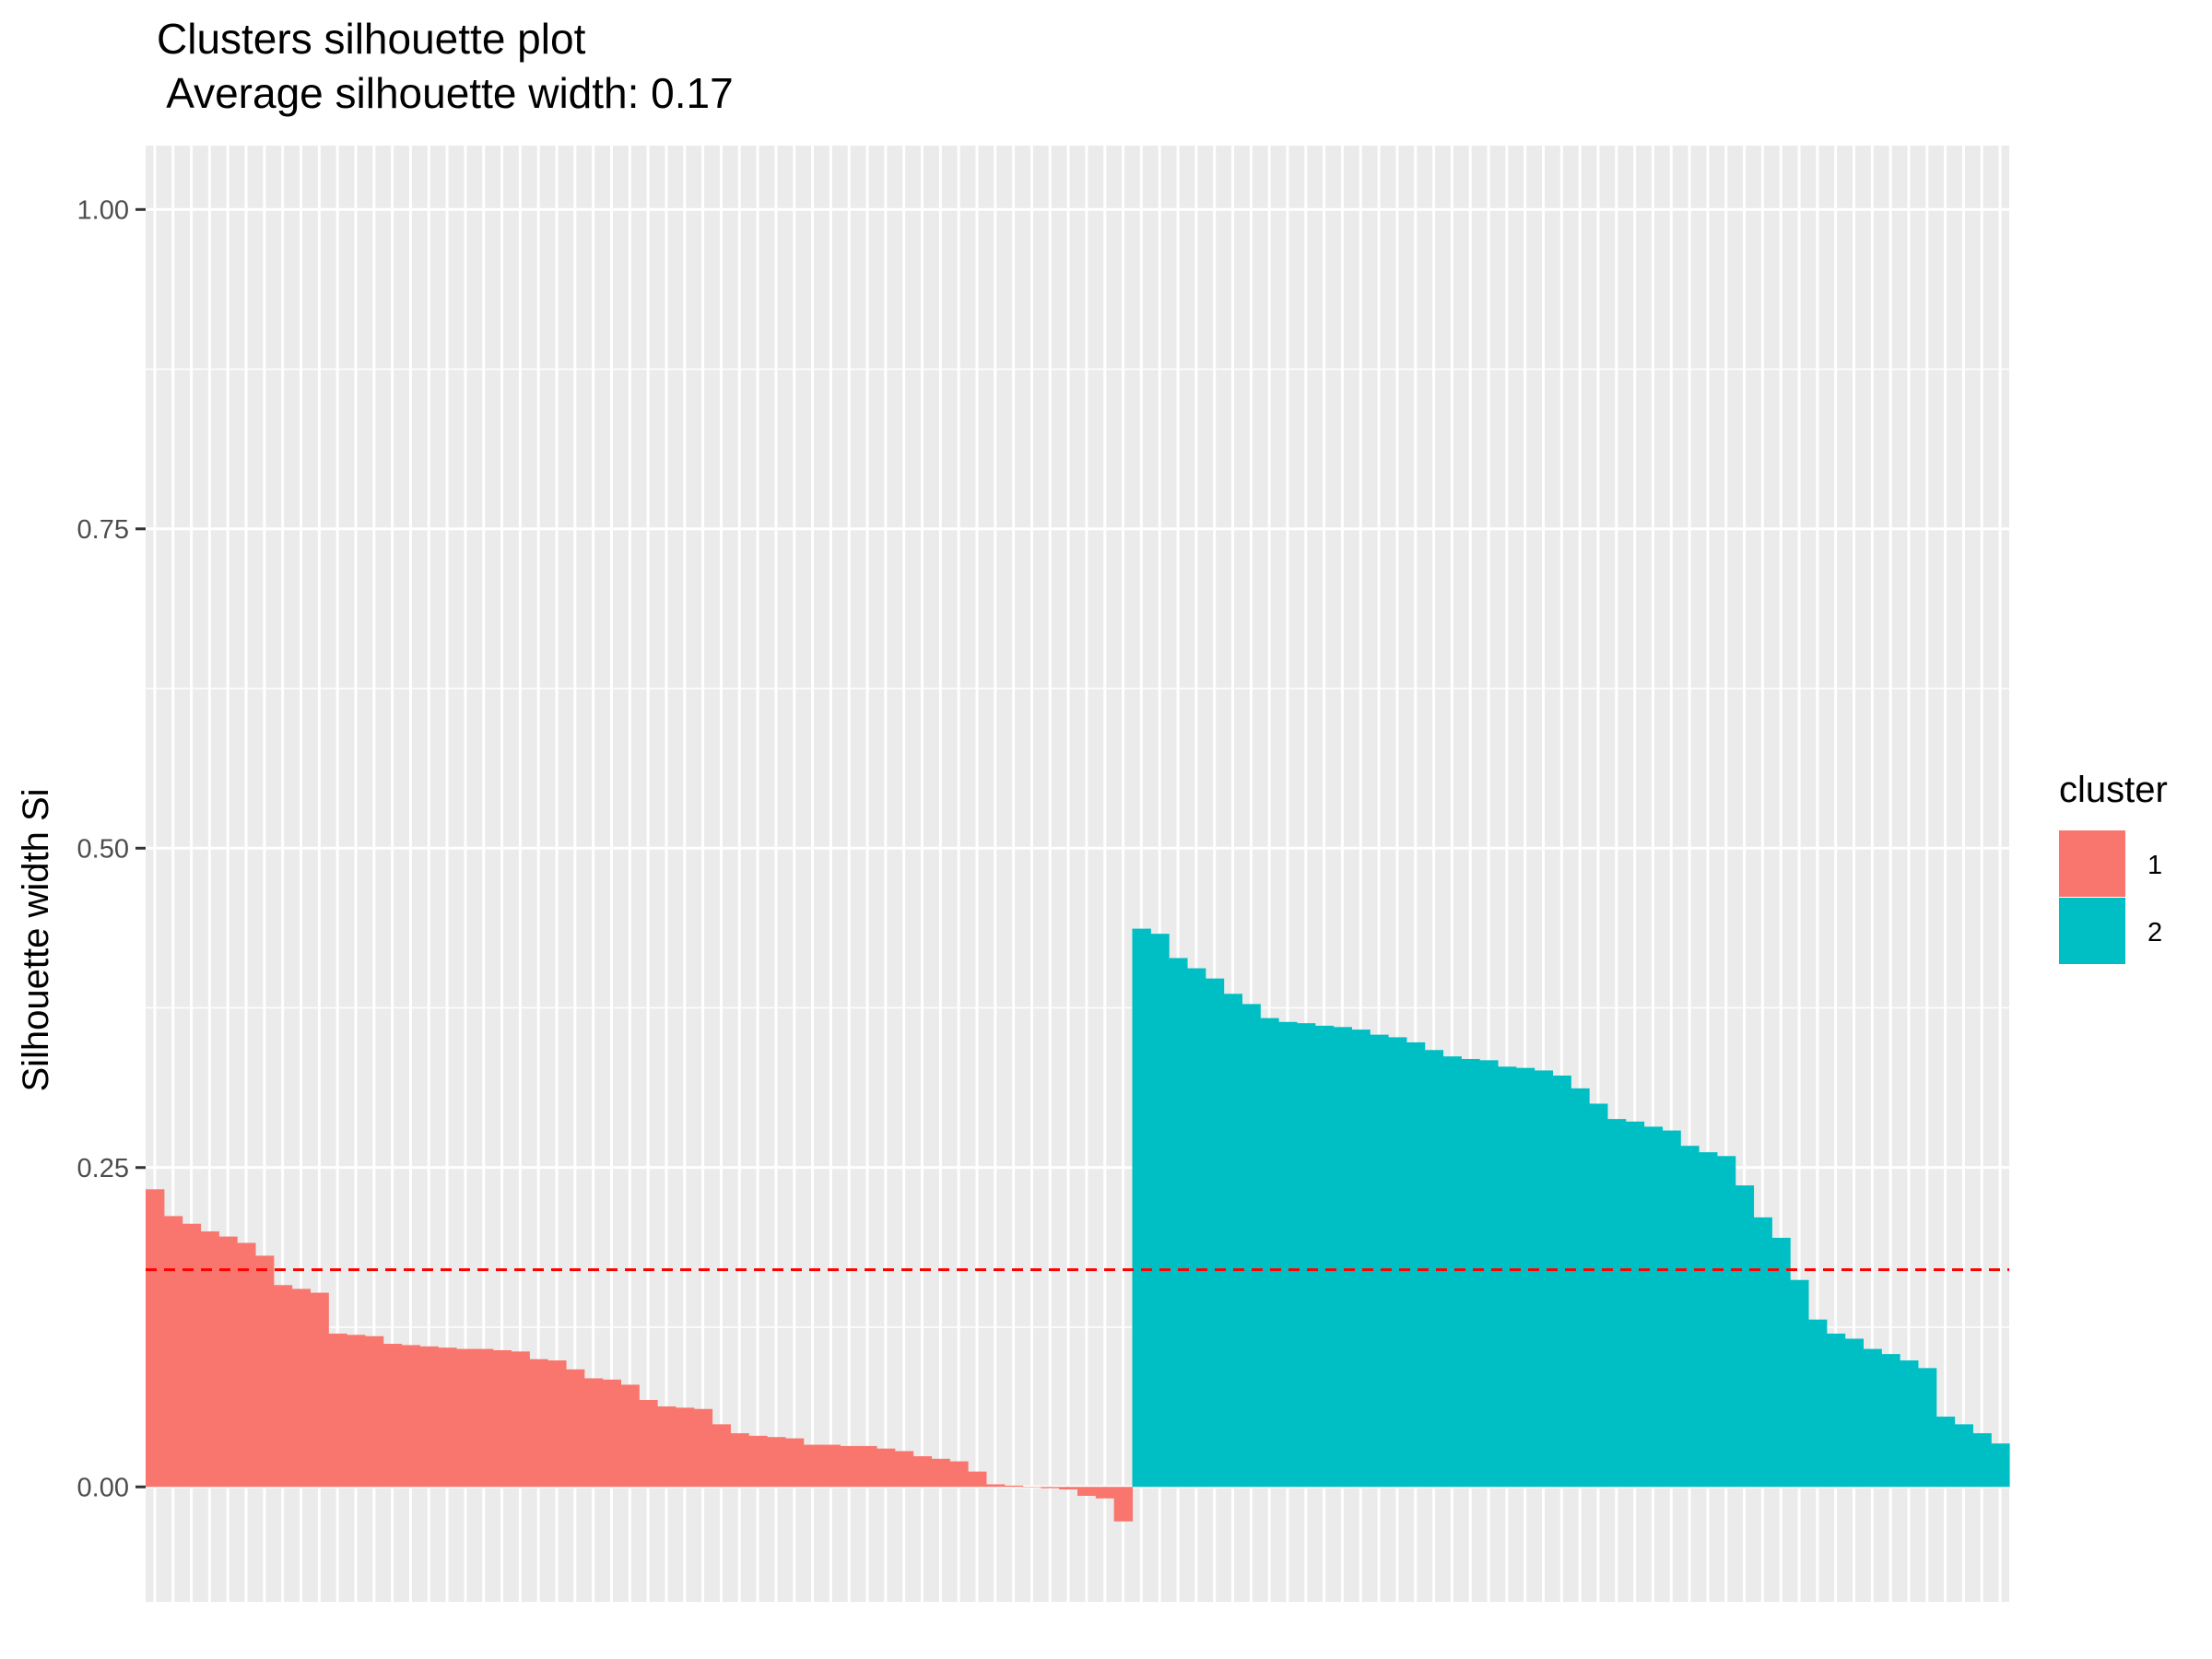  Describe the element at coordinates (103, 1168) in the screenshot. I see `y-tick-label: 0.25` at that location.